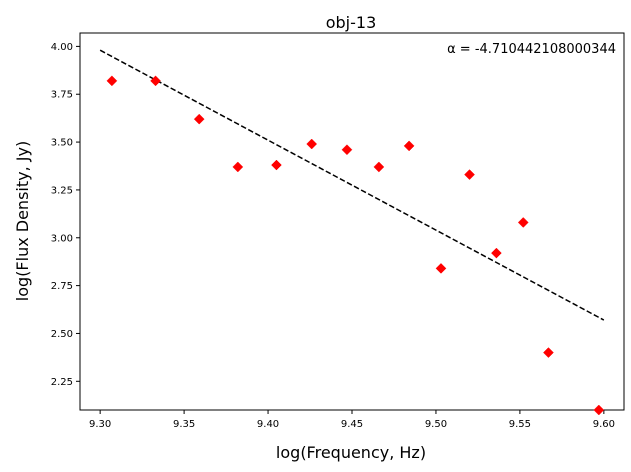  What do you see at coordinates (62, 47) in the screenshot?
I see `y-tick-label: 4.00` at bounding box center [62, 47].